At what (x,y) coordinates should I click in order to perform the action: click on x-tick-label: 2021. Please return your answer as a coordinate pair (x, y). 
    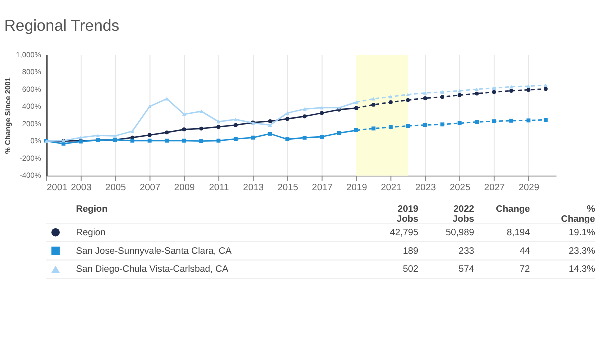
    Looking at the image, I should click on (391, 187).